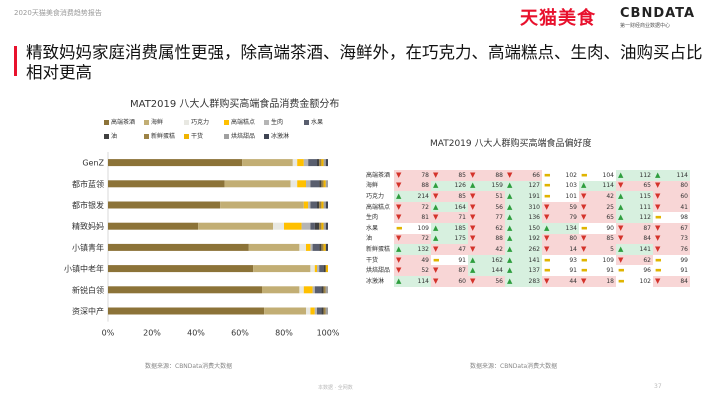 This screenshot has width=720, height=405. What do you see at coordinates (412, 239) in the screenshot?
I see `heatmap-cell: ▼ 72` at bounding box center [412, 239].